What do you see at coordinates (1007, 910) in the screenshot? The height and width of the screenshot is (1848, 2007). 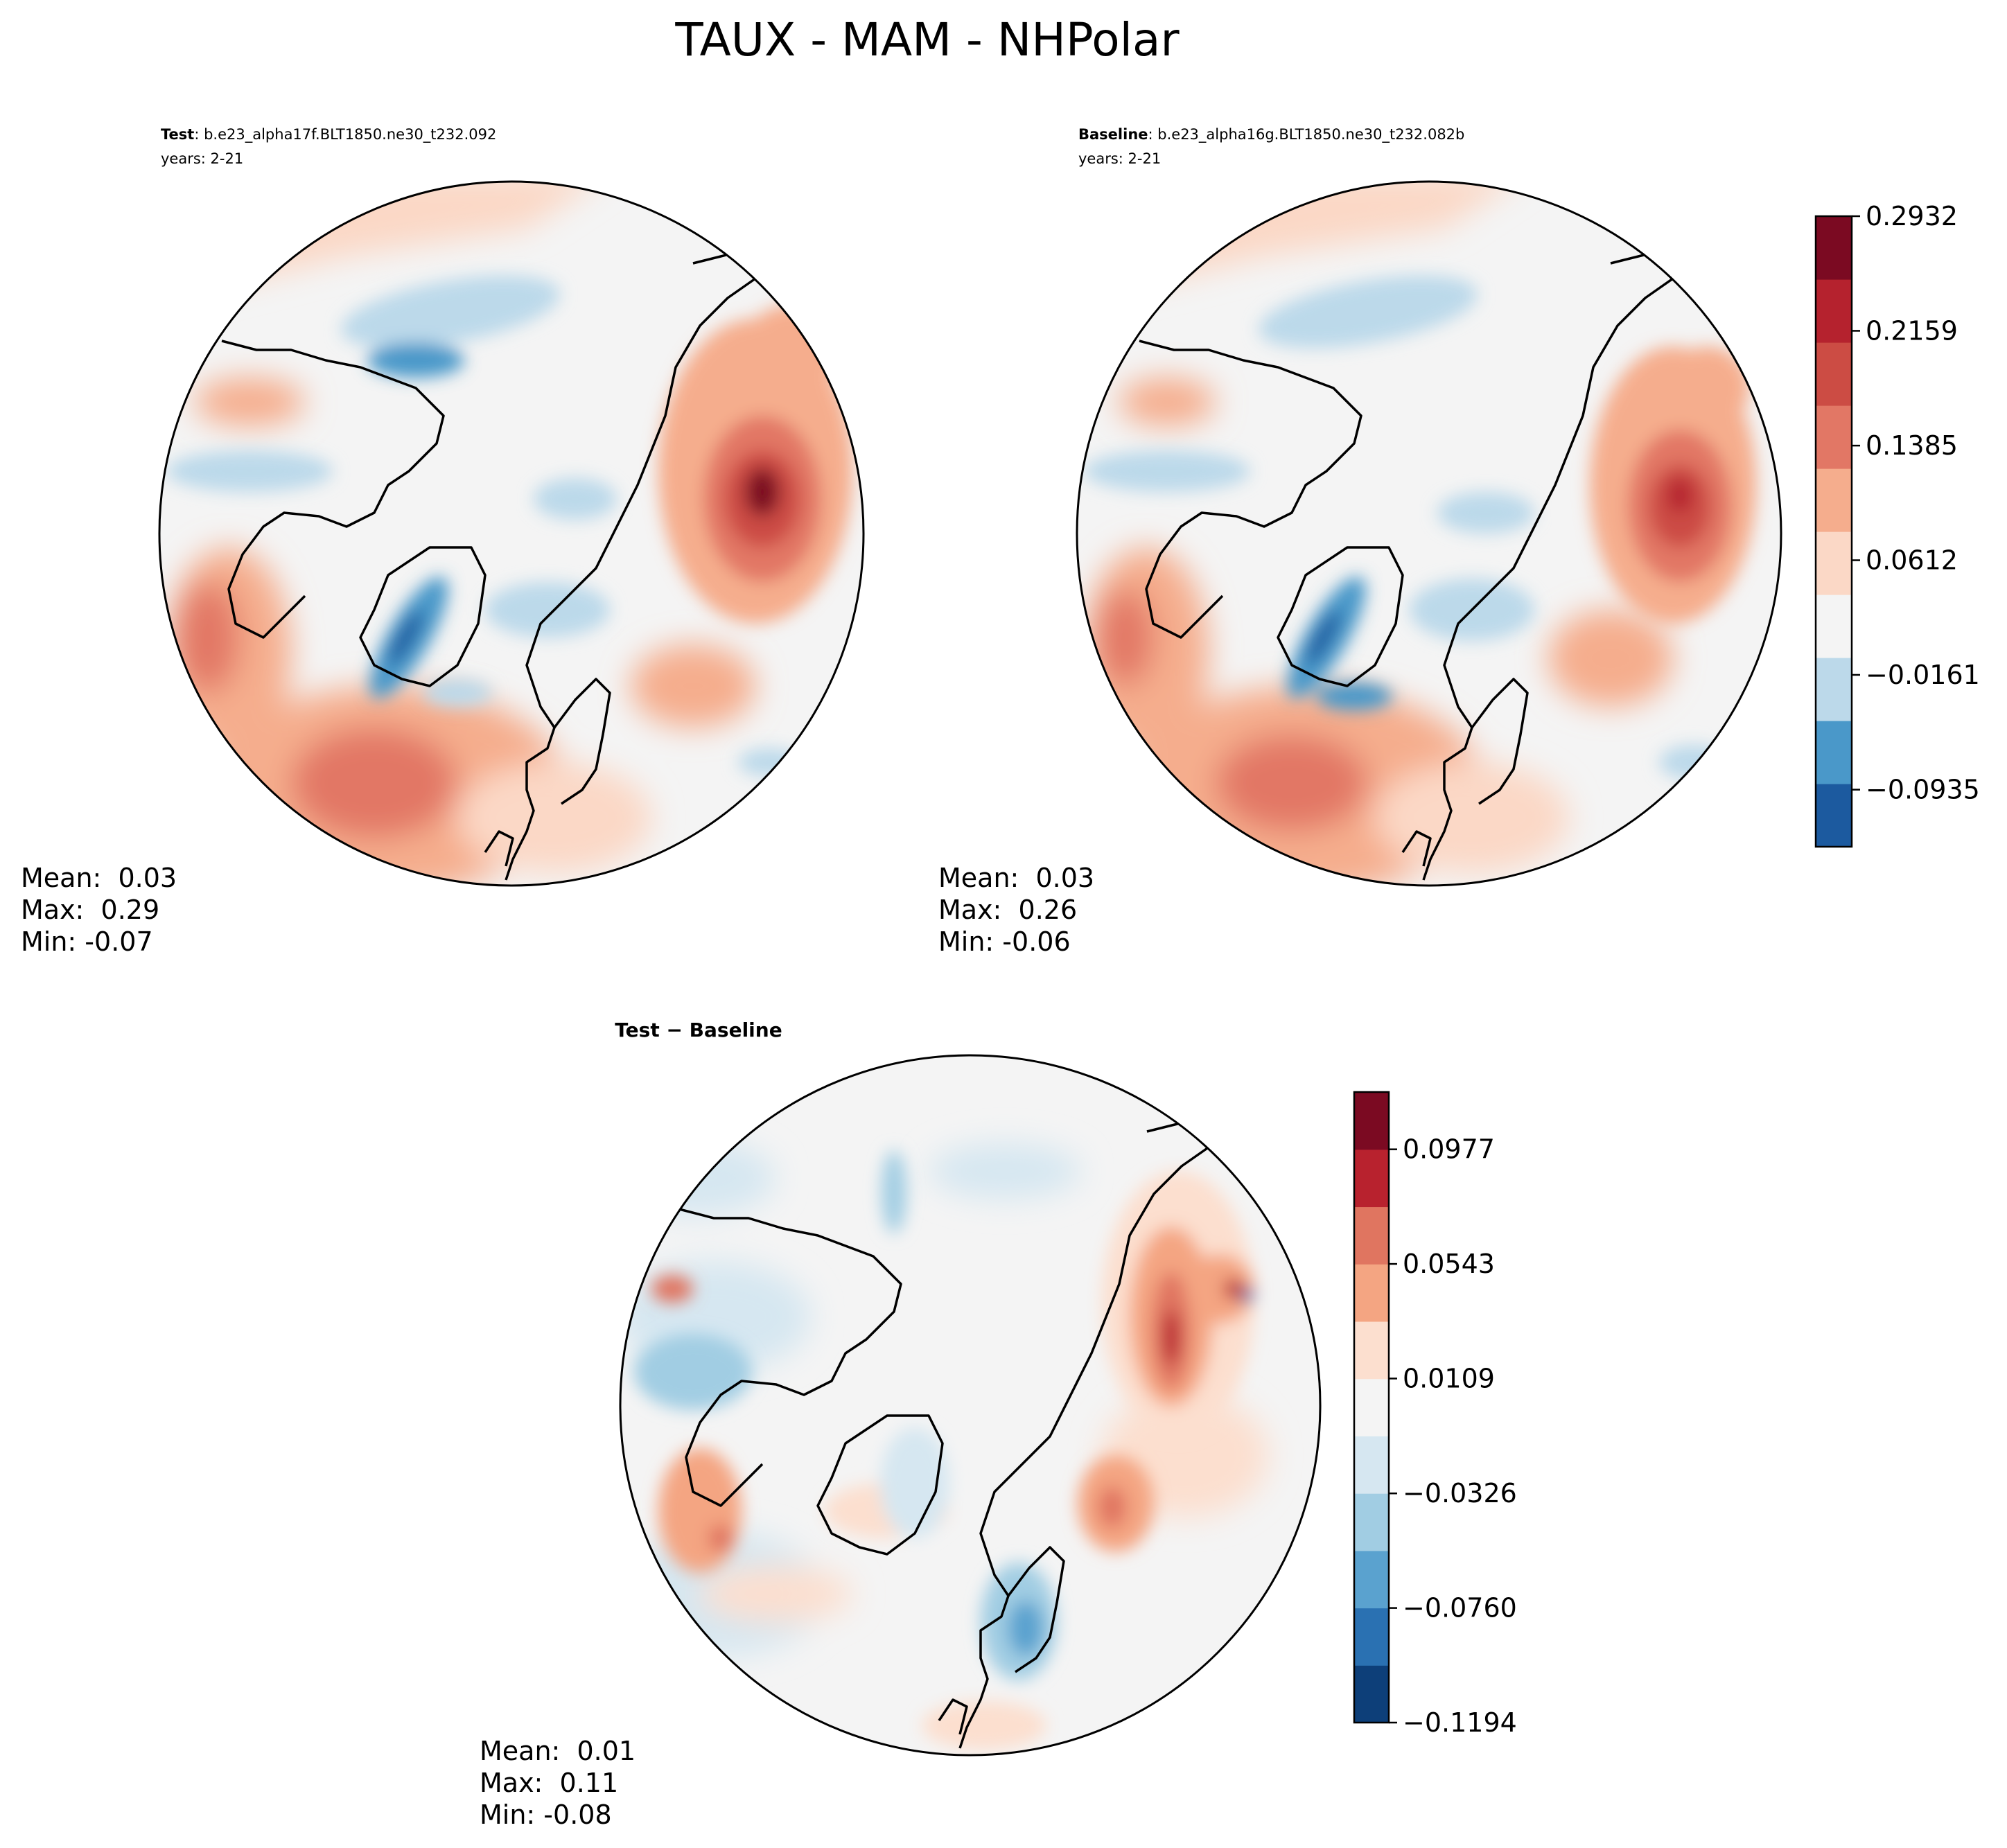 I see `baseline-stat-max: Max: 0.26` at bounding box center [1007, 910].